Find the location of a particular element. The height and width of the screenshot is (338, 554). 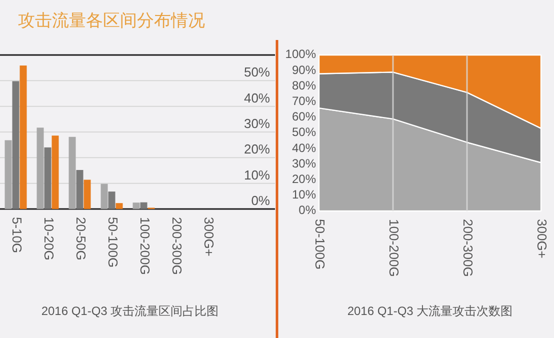

text: 2016 Q1-Q3 大流量攻击次数图 is located at coordinates (430, 311).